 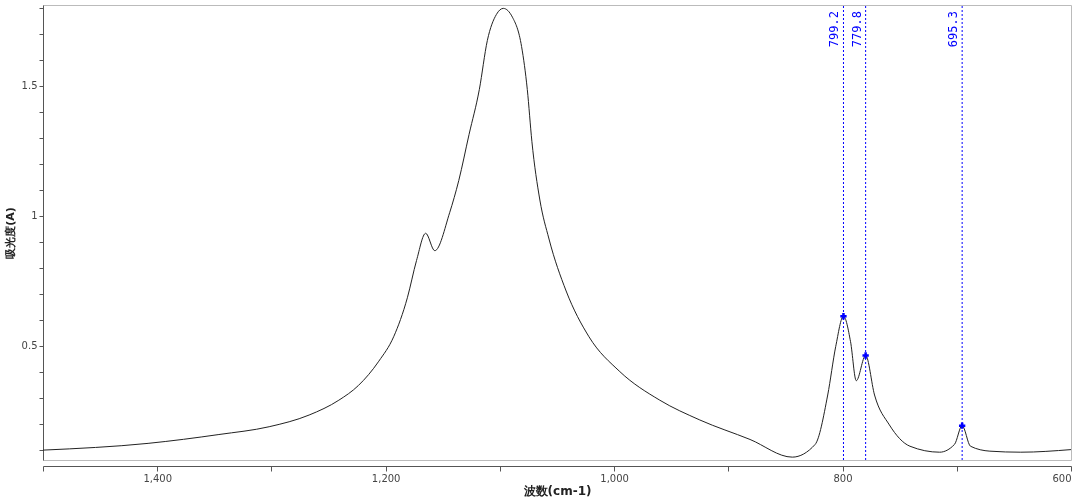 I want to click on x-tick-label: 1,000, so click(x=614, y=478).